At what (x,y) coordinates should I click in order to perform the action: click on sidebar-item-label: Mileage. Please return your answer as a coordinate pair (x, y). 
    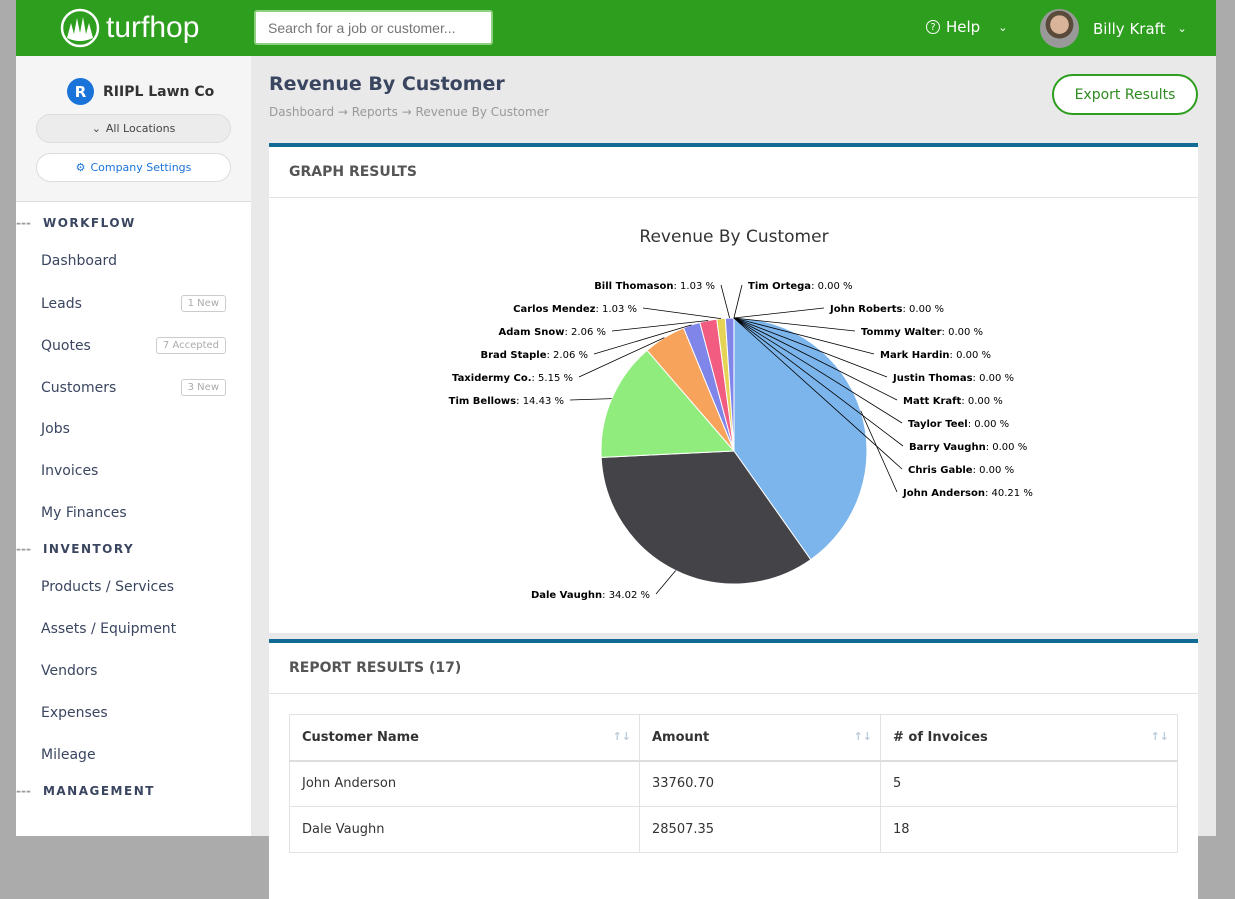
    Looking at the image, I should click on (68, 755).